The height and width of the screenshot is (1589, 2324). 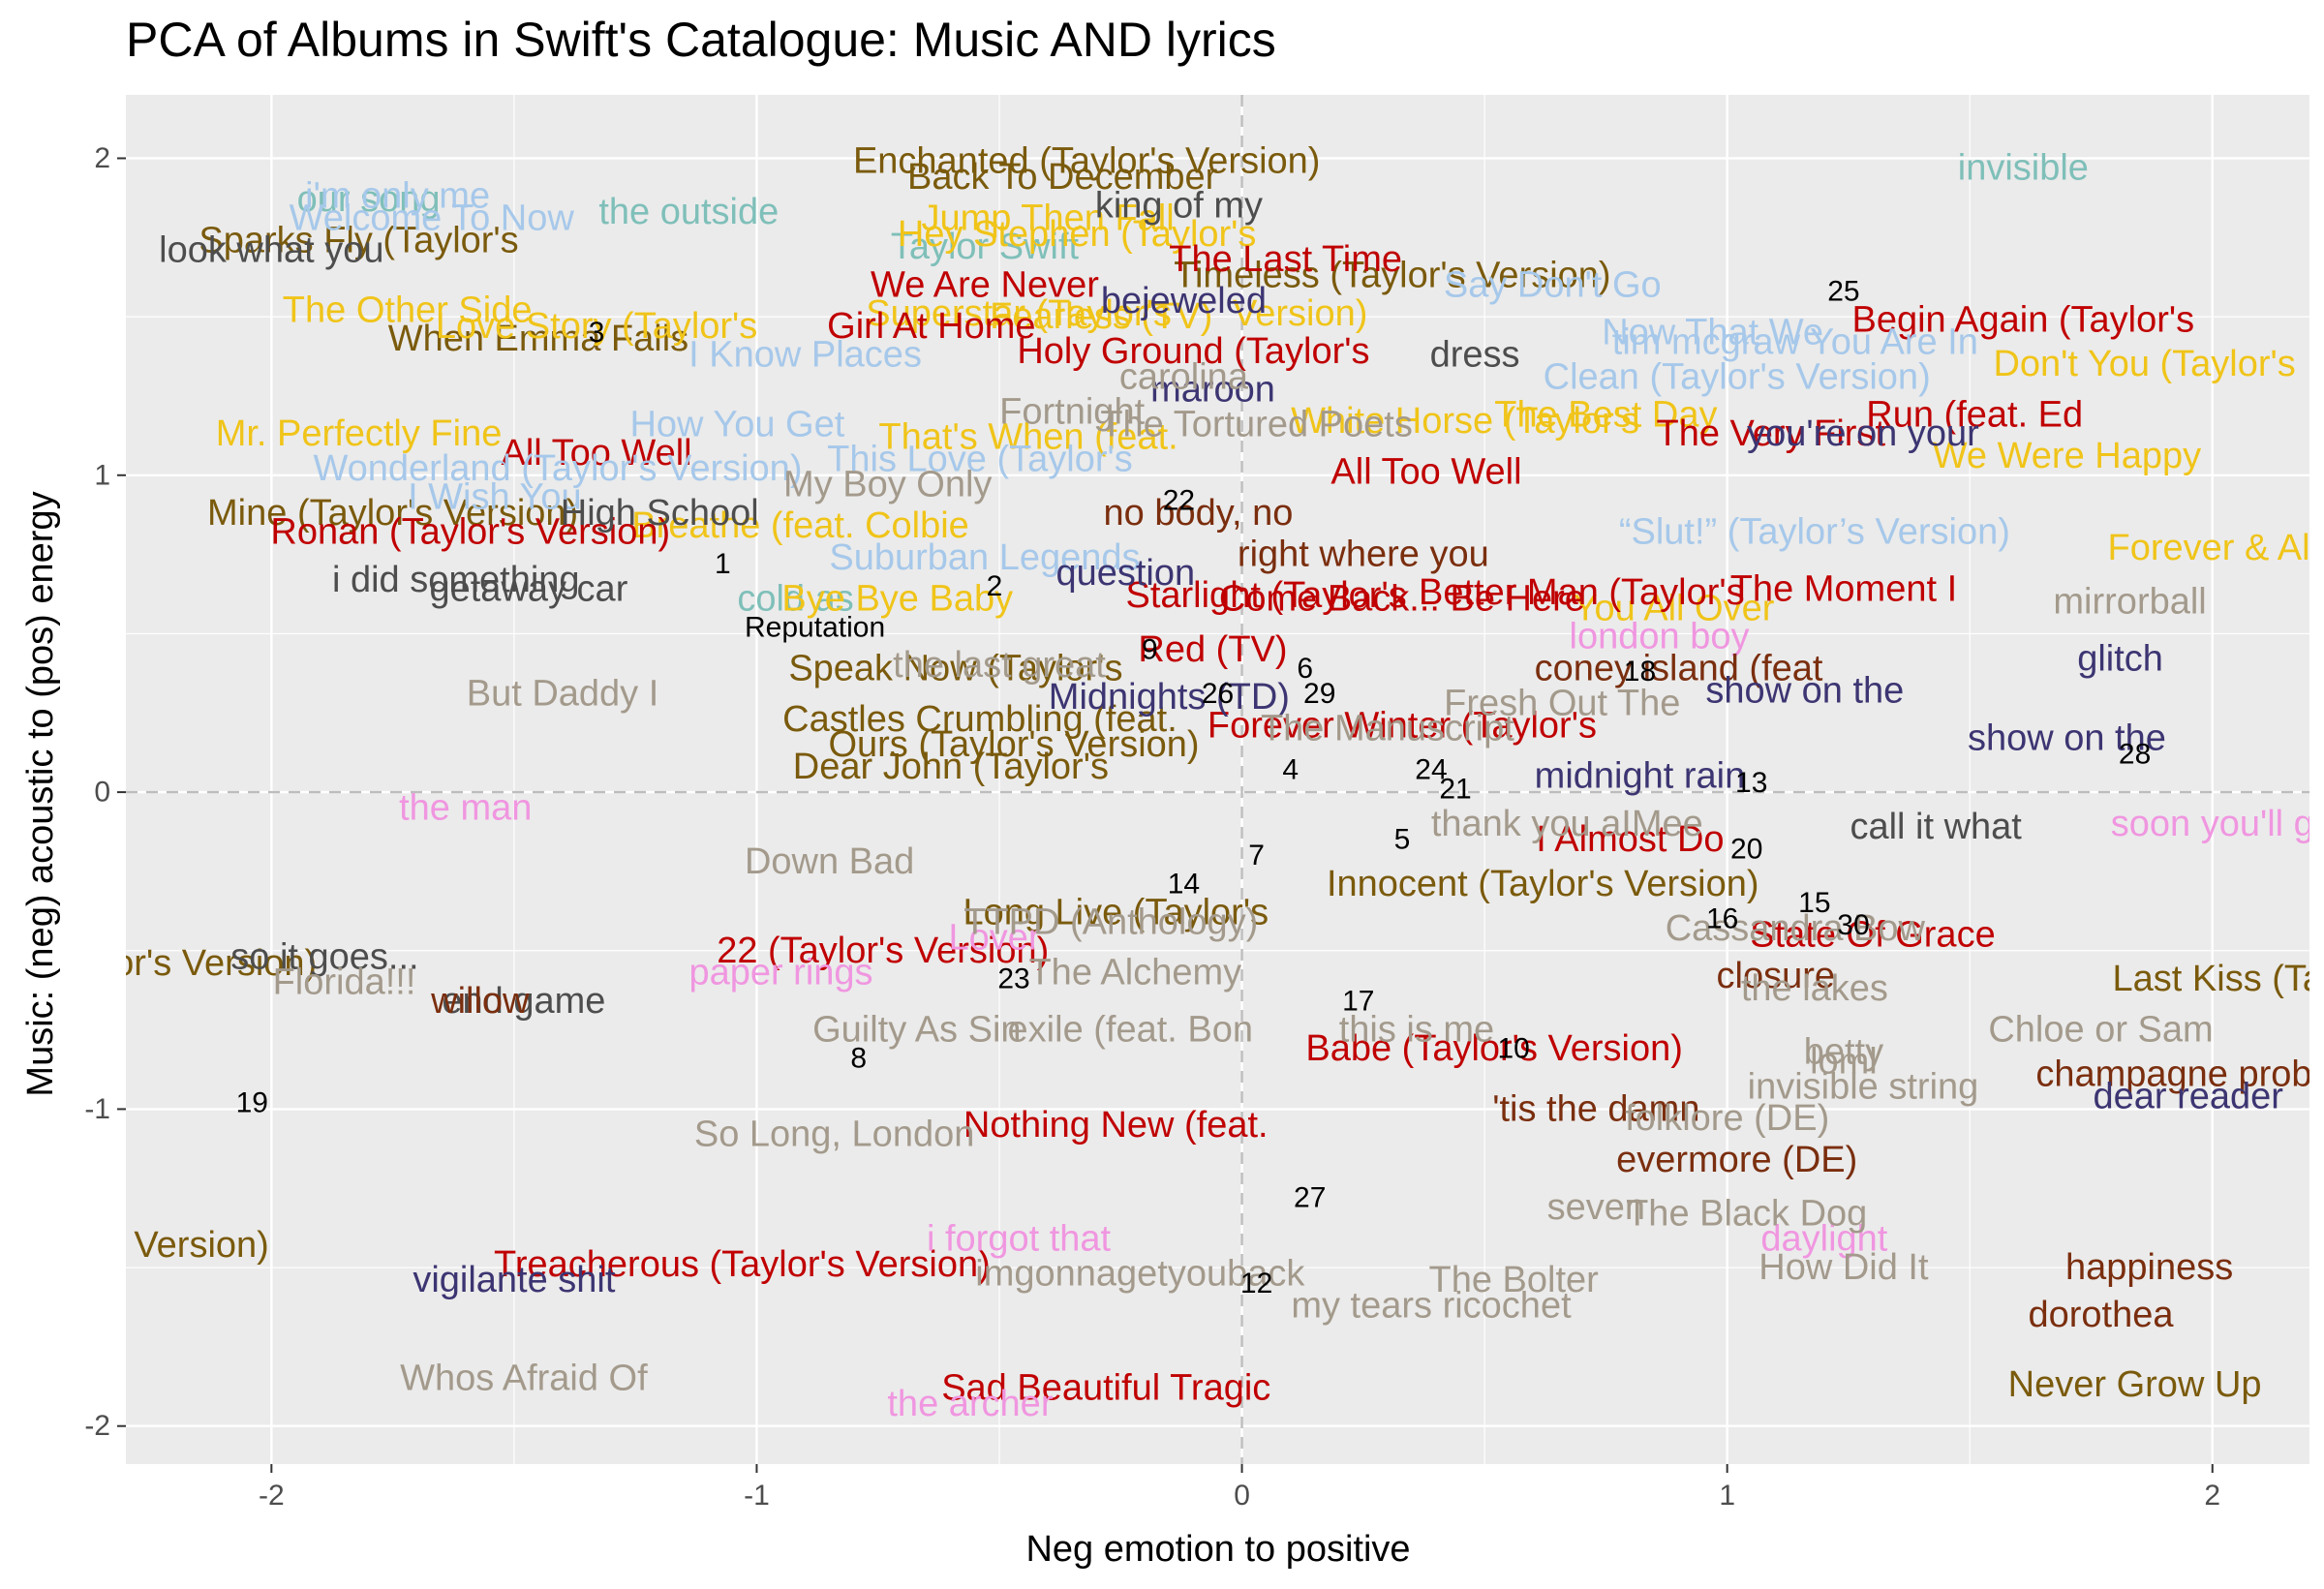 What do you see at coordinates (955, 668) in the screenshot?
I see `point-label: Speak Now (Taylor's` at bounding box center [955, 668].